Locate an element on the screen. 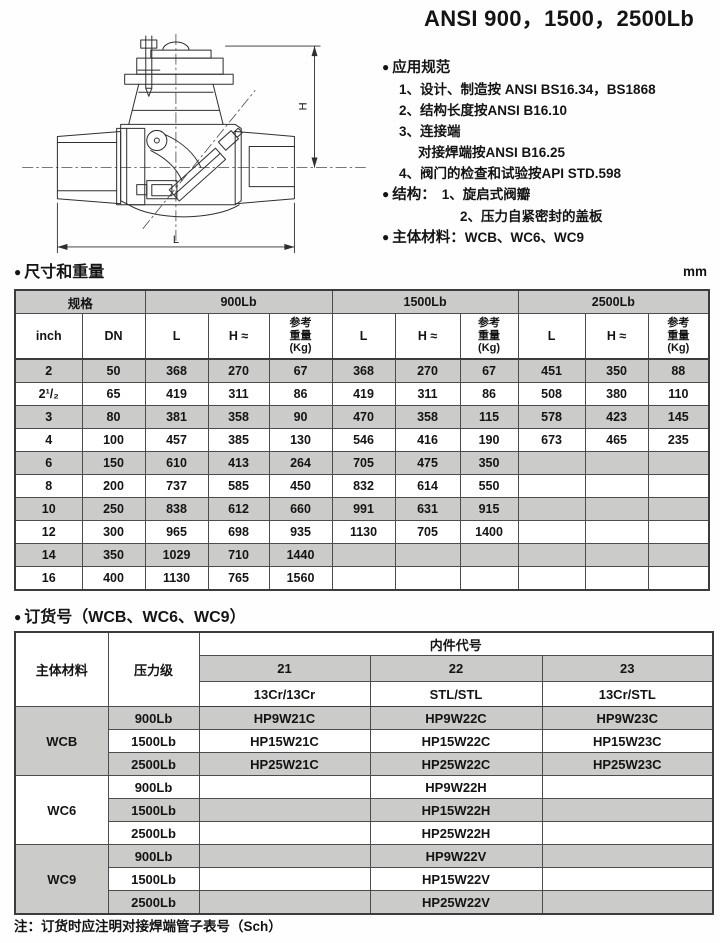 Image resolution: width=720 pixels, height=943 pixels. application-spec-heading: ● 应用规范 is located at coordinates (549, 68).